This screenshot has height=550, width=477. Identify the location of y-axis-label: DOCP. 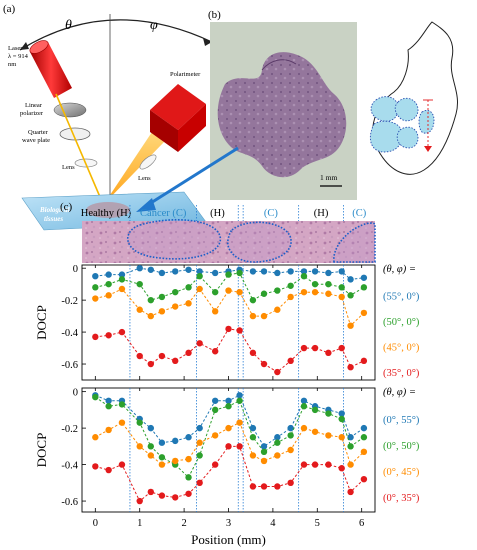
(41, 322).